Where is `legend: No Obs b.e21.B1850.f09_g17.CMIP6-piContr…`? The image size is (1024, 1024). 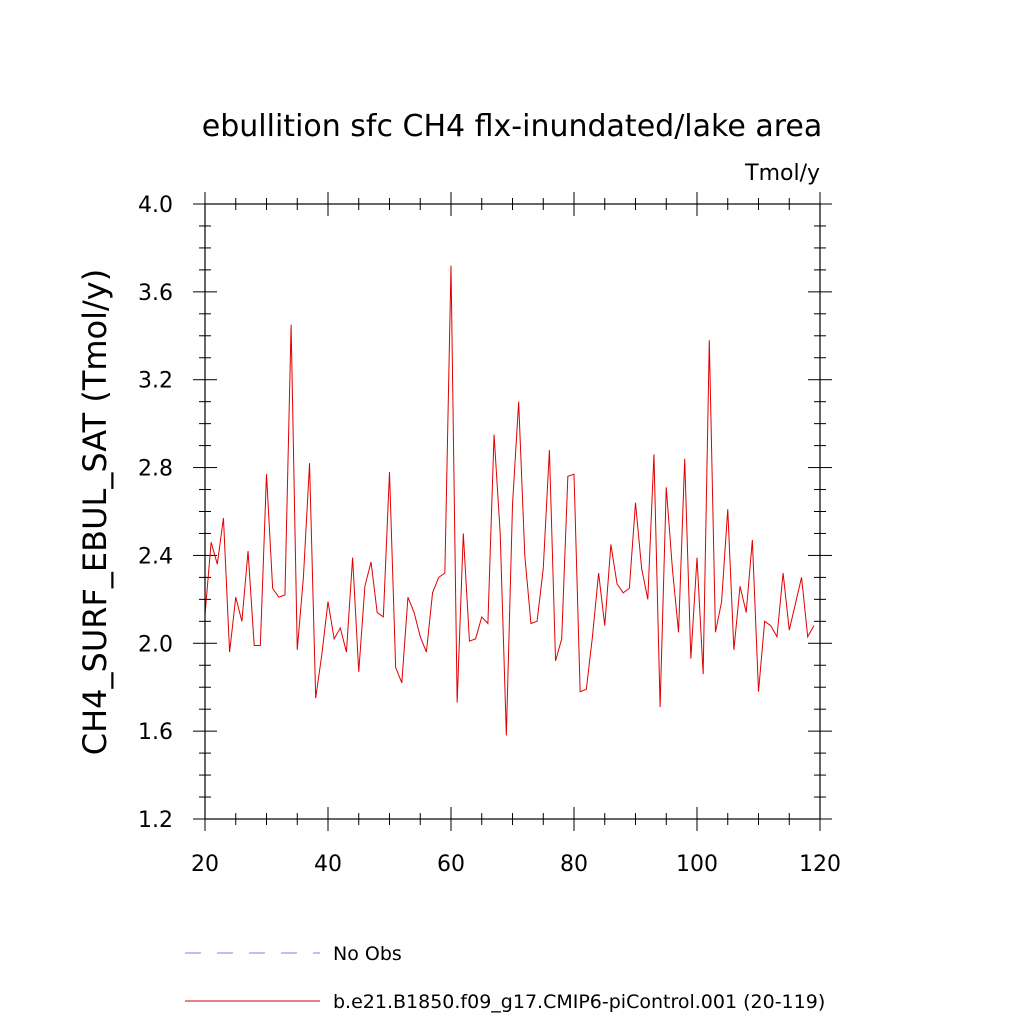
legend: No Obs b.e21.B1850.f09_g17.CMIP6-piContr… is located at coordinates (505, 978).